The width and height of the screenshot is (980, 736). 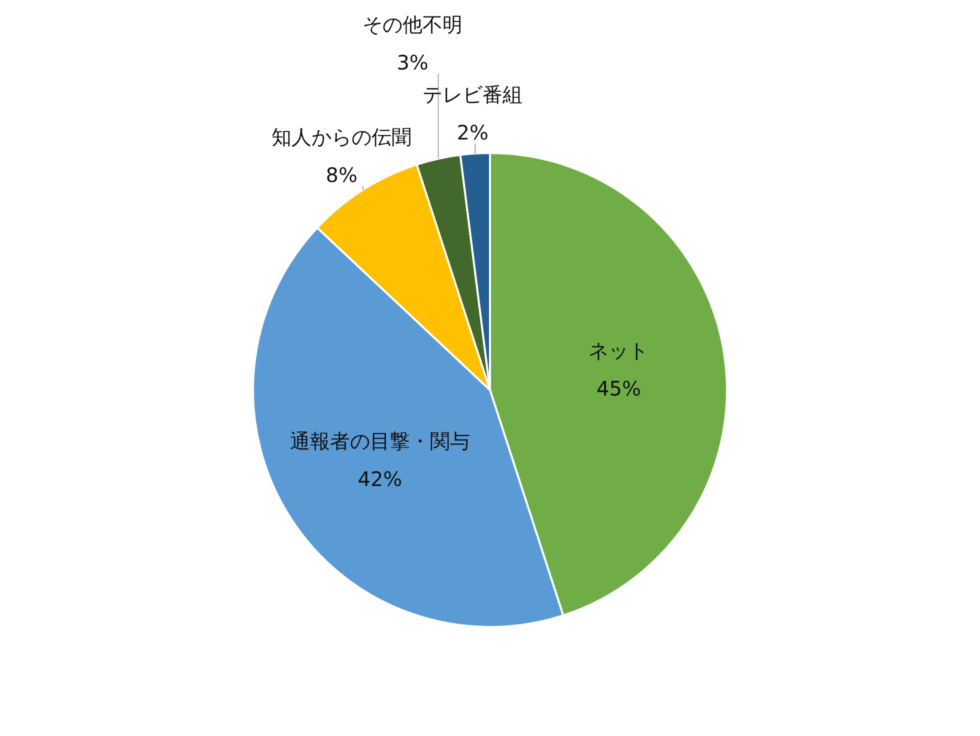 What do you see at coordinates (380, 440) in the screenshot?
I see `slice-label: 通報者の目撃・関与` at bounding box center [380, 440].